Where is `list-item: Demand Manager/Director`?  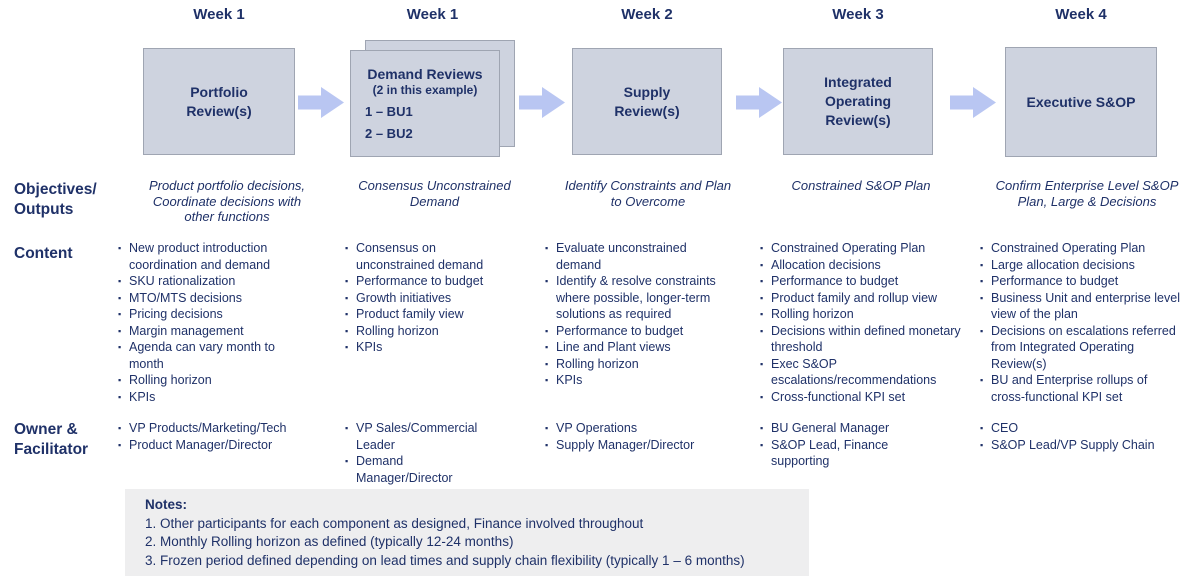 list-item: Demand Manager/Director is located at coordinates (415, 469).